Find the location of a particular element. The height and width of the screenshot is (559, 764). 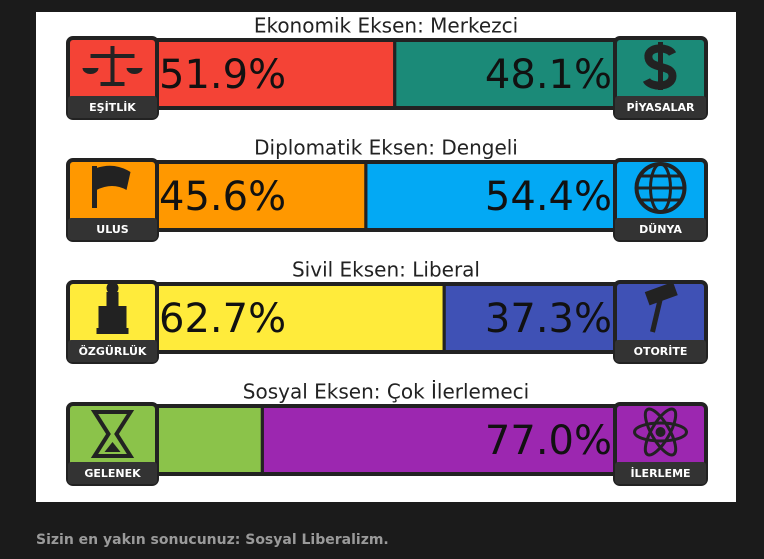

value-label: 45.6% is located at coordinates (222, 197).